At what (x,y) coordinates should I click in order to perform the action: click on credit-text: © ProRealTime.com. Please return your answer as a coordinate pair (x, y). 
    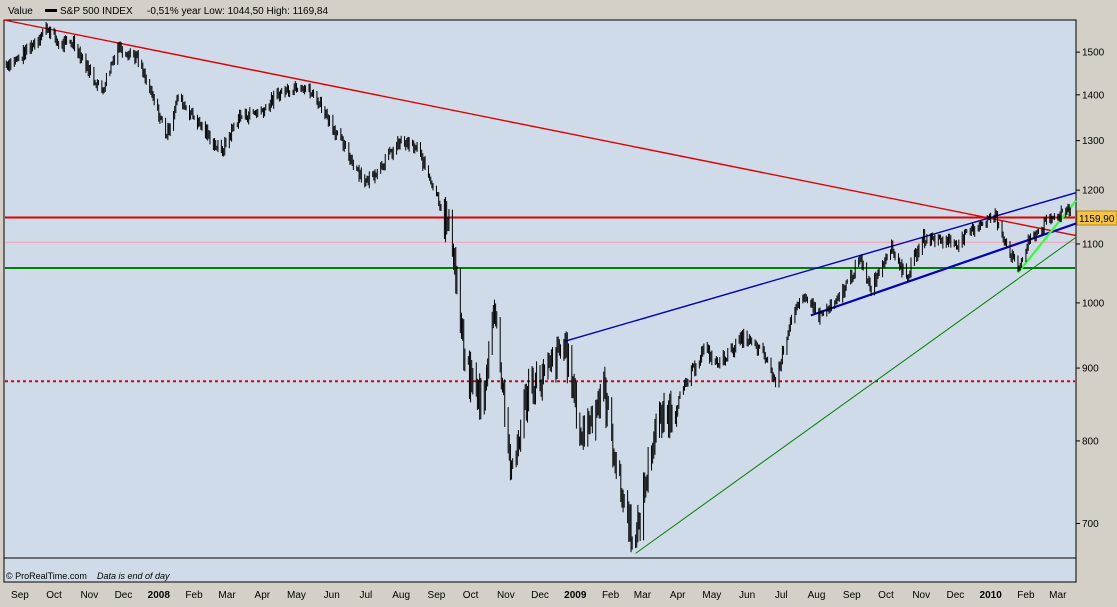
    Looking at the image, I should click on (46, 576).